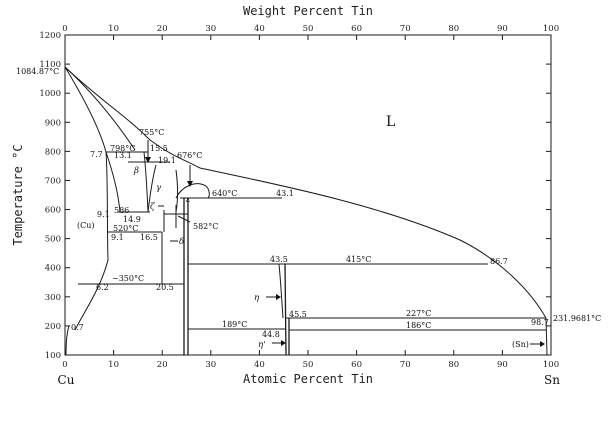 Image resolution: width=614 pixels, height=432 pixels. What do you see at coordinates (259, 29) in the screenshot?
I see `top-tick-label: 40` at bounding box center [259, 29].